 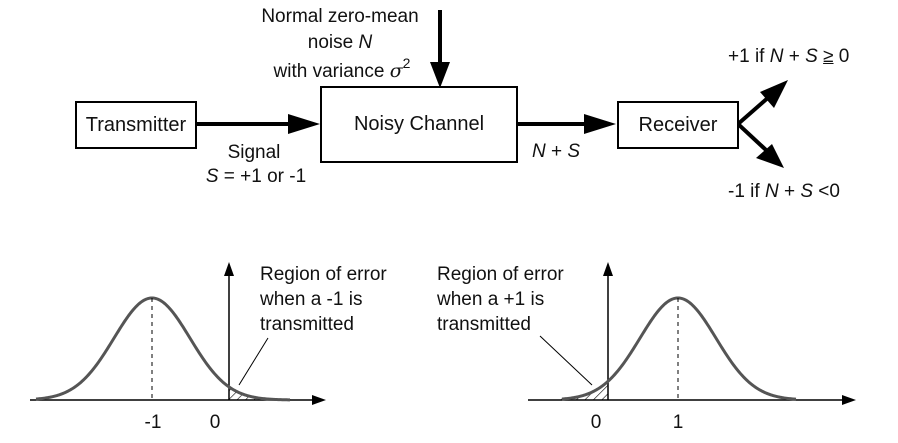 I want to click on right-region-label-line1: Region of error, so click(x=500, y=274).